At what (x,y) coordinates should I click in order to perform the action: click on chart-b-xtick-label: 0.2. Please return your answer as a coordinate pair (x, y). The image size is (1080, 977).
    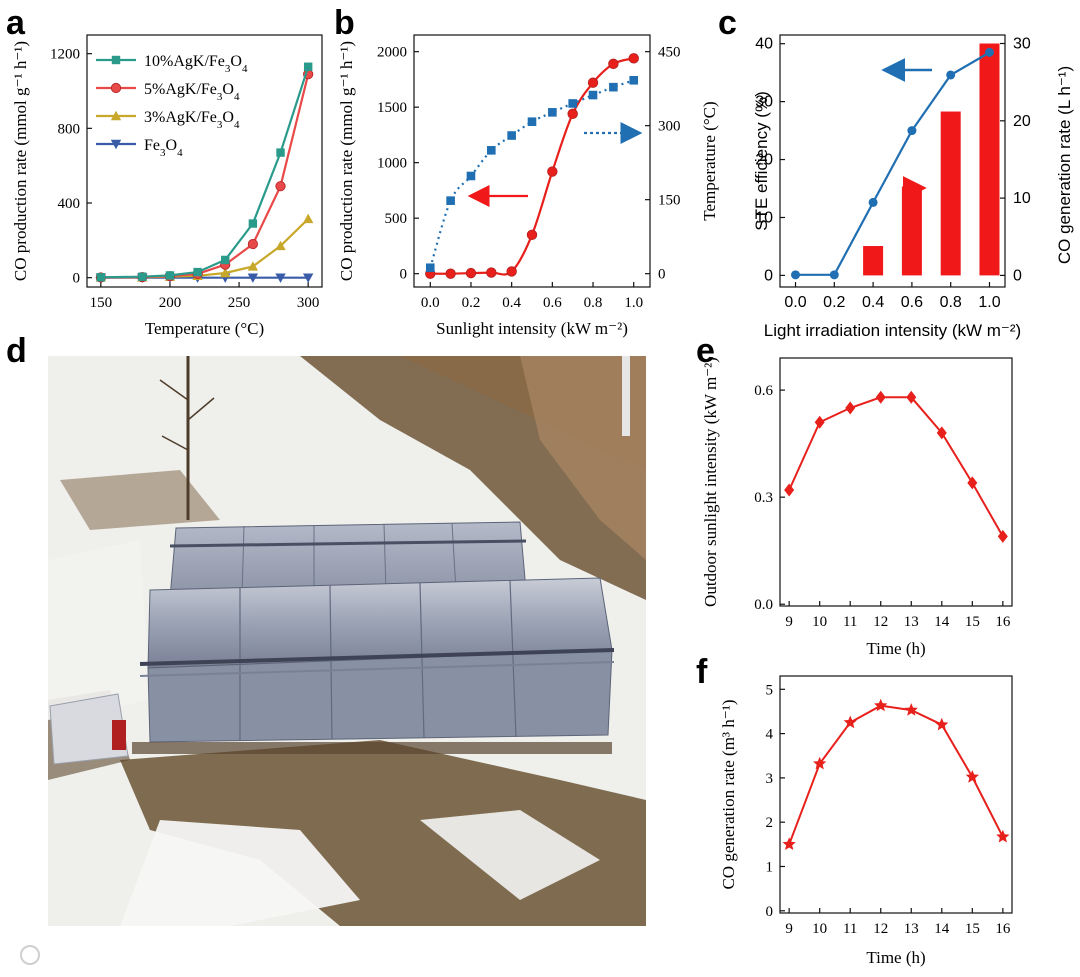
    Looking at the image, I should click on (471, 303).